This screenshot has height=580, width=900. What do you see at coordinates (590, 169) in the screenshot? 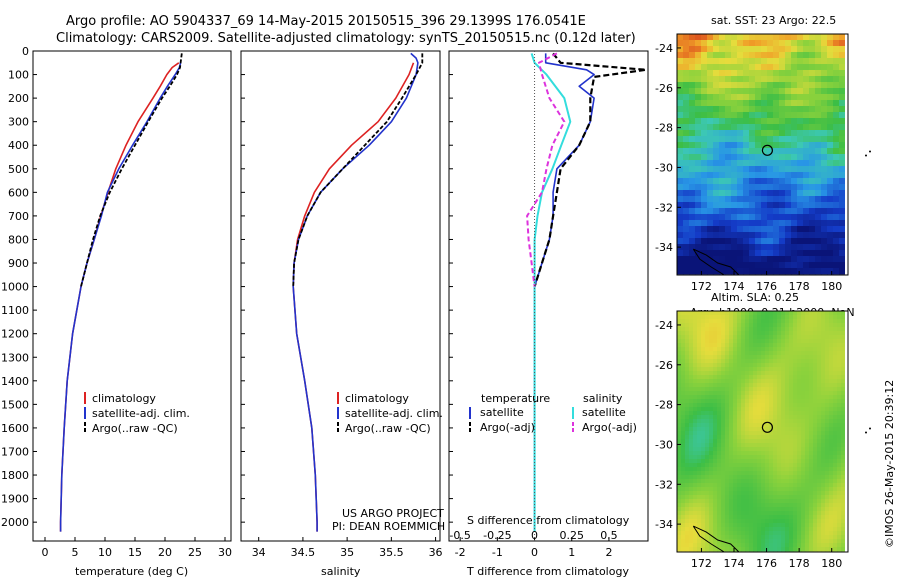
I see `diff-temp-argo-line` at bounding box center [590, 169].